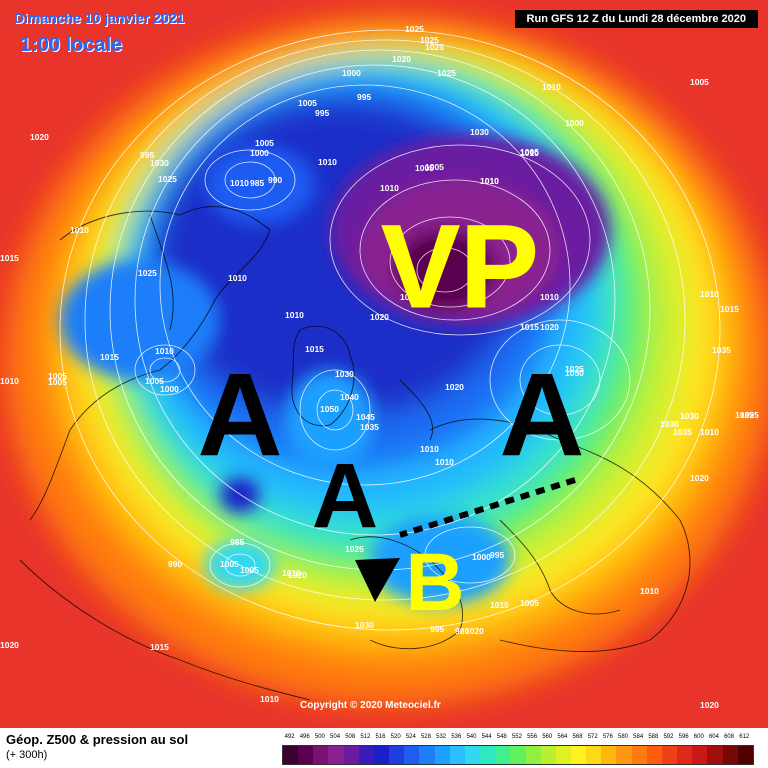  What do you see at coordinates (304, 737) in the screenshot?
I see `scale-value: 496` at bounding box center [304, 737].